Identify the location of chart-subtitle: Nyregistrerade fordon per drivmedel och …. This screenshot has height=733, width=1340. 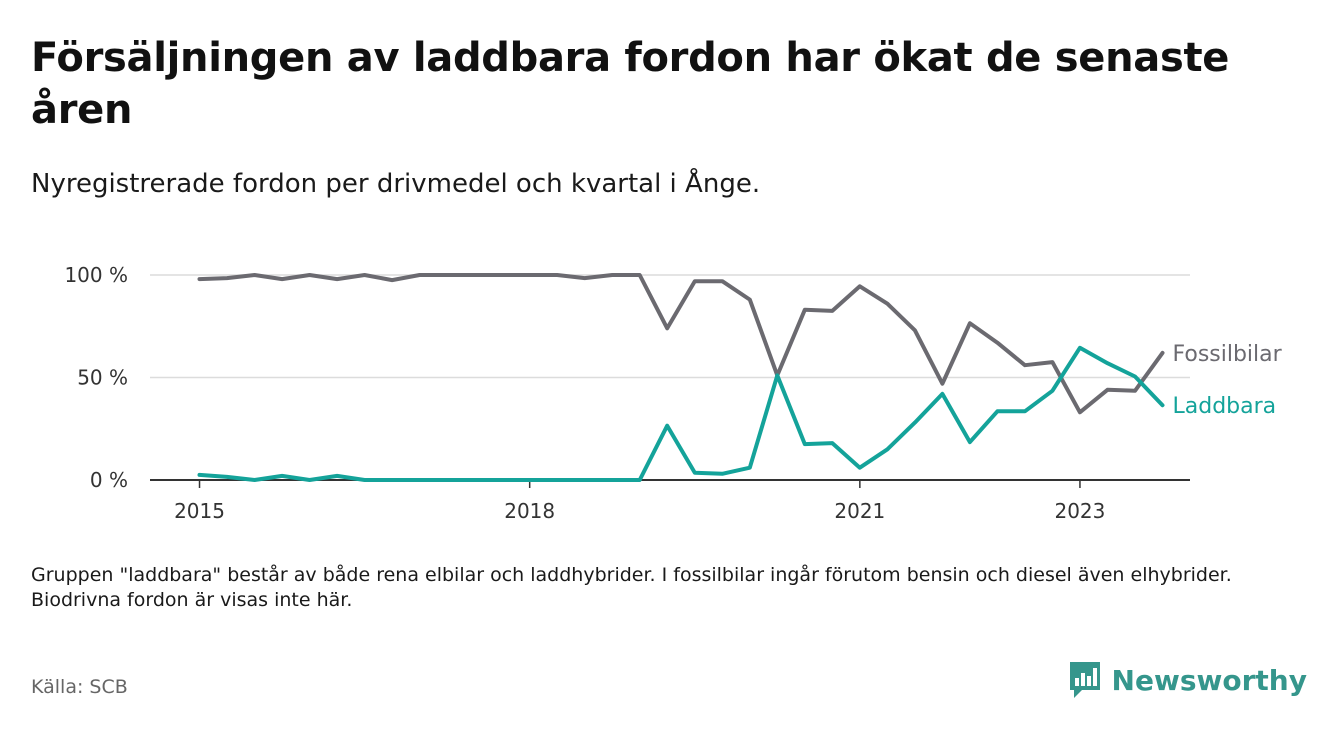
(396, 184).